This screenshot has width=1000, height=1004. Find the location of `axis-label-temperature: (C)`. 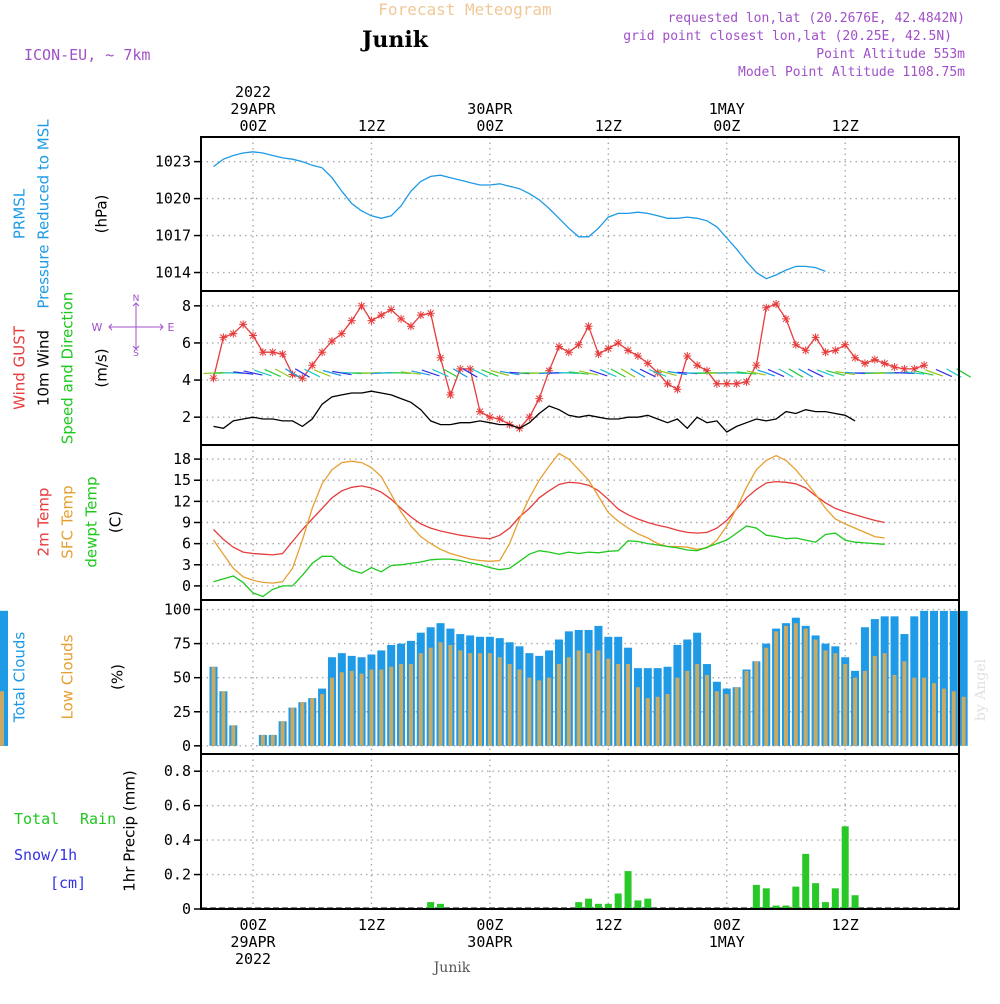

axis-label-temperature: (C) is located at coordinates (116, 522).